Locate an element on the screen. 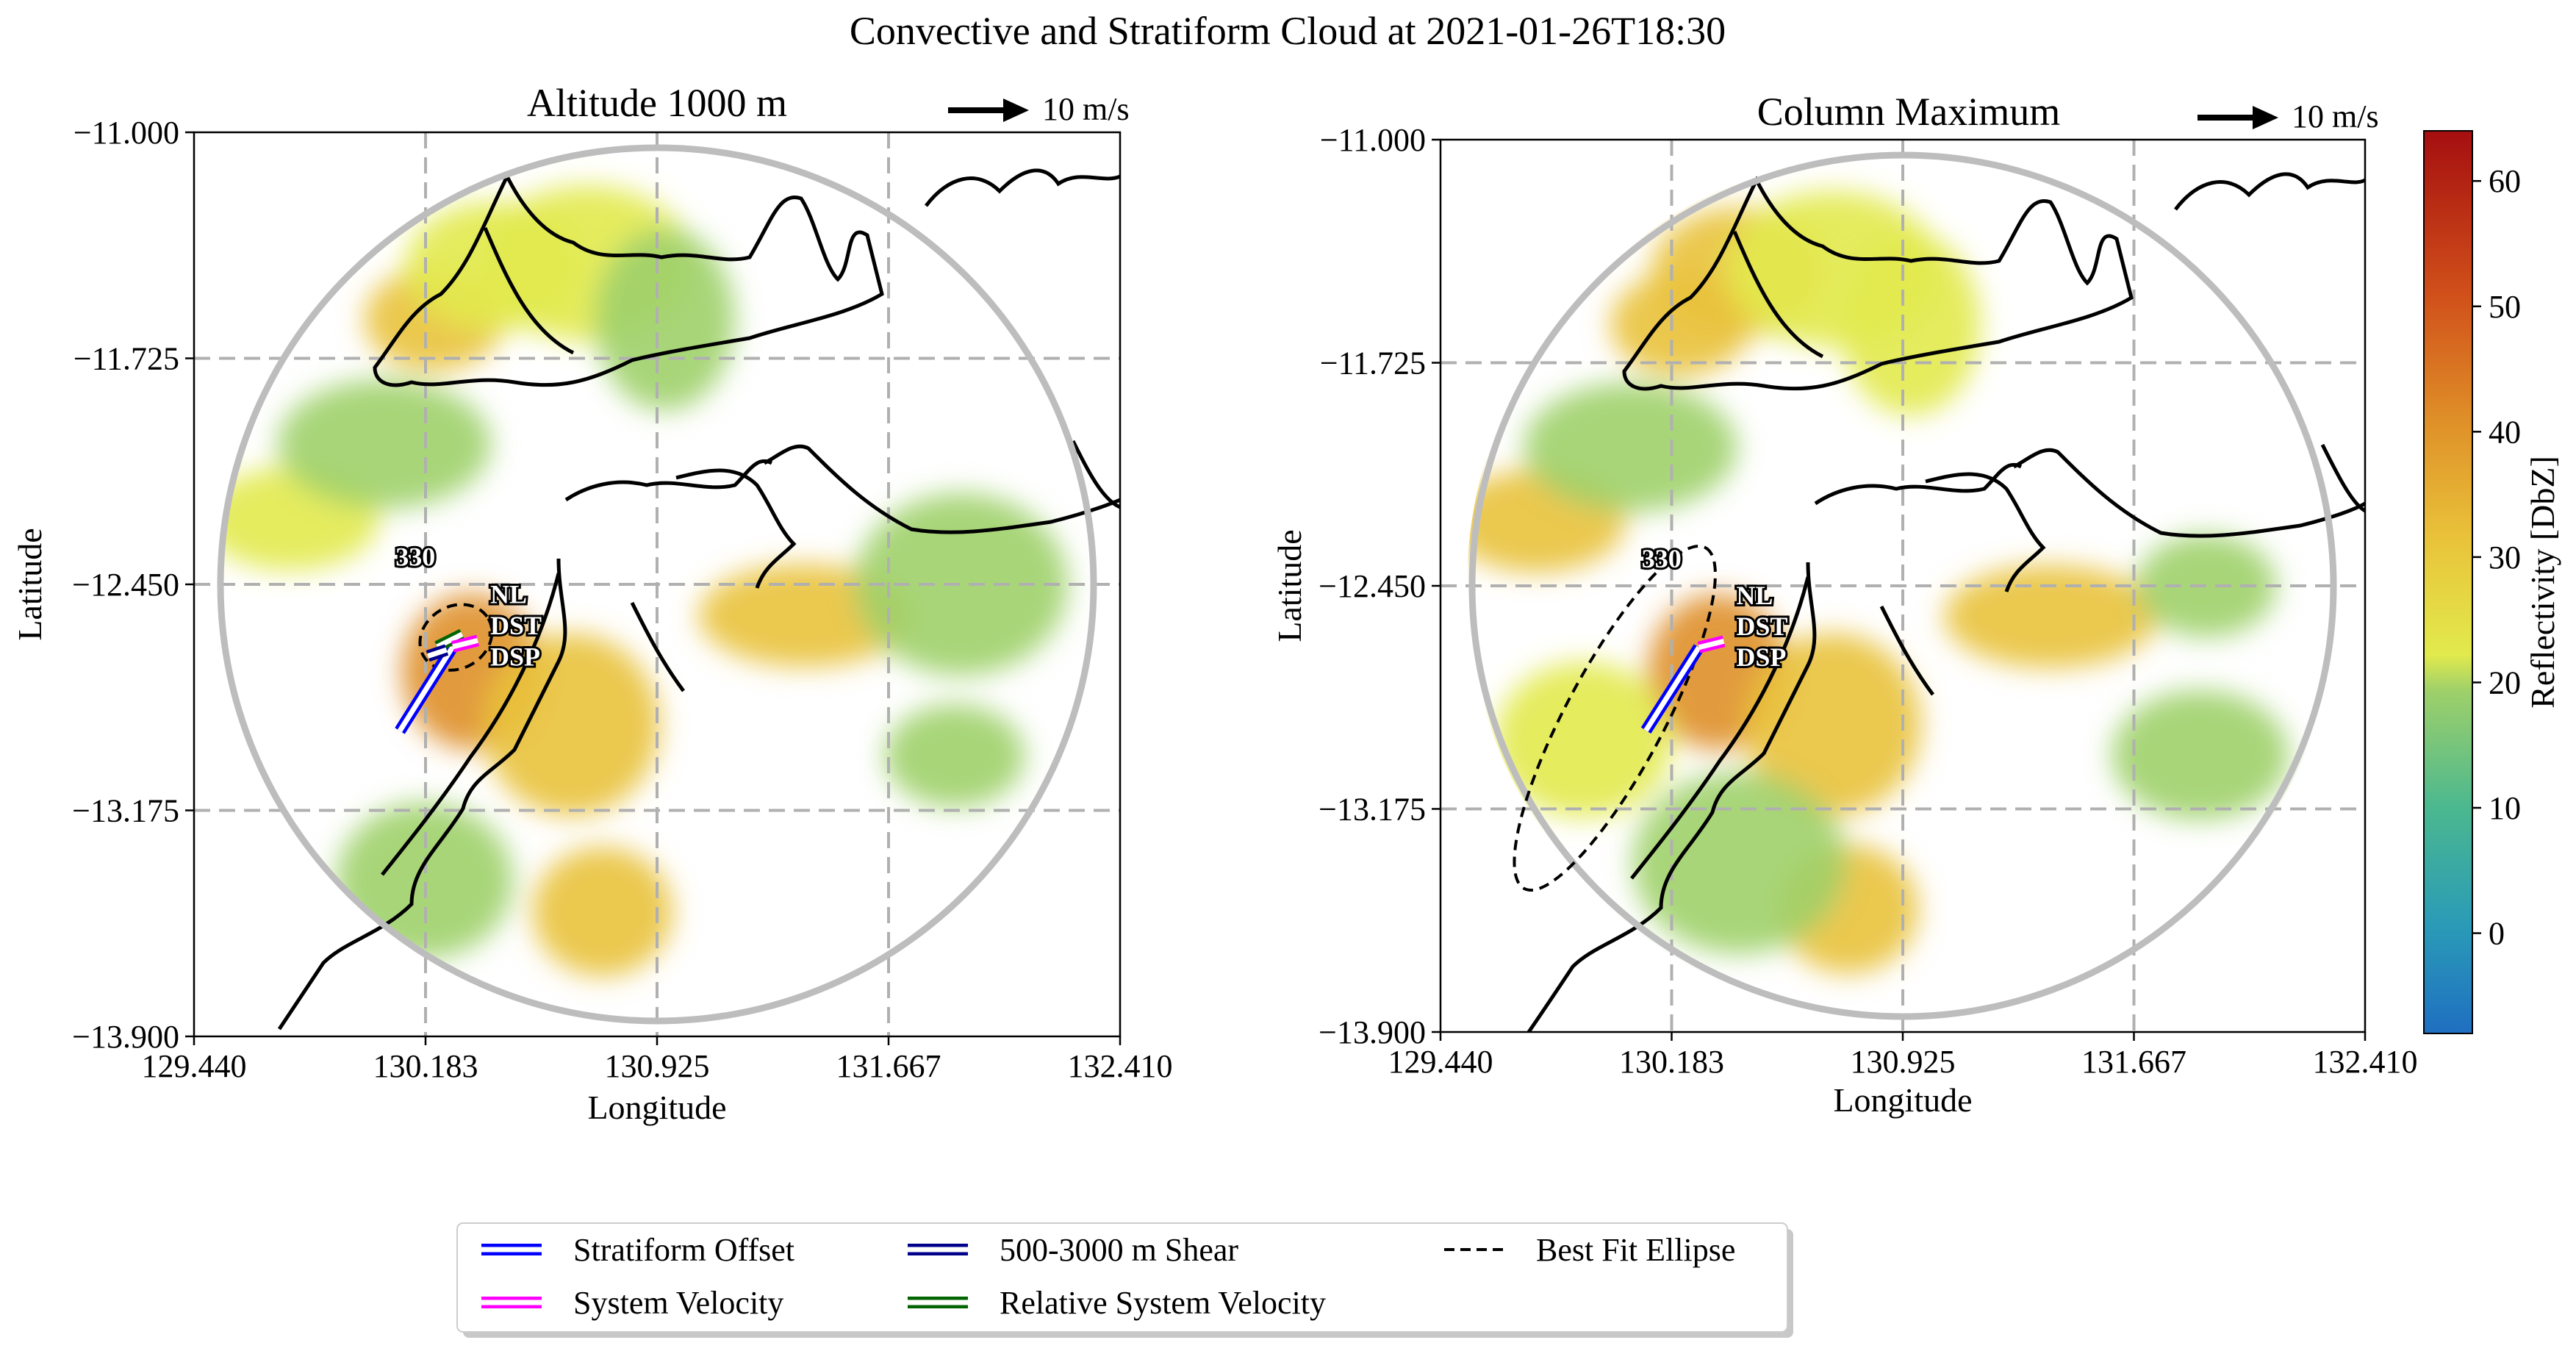  yticks-altitude: −11.000 −11.725 −12.450 −13.175 −13.900 is located at coordinates (133, 585).